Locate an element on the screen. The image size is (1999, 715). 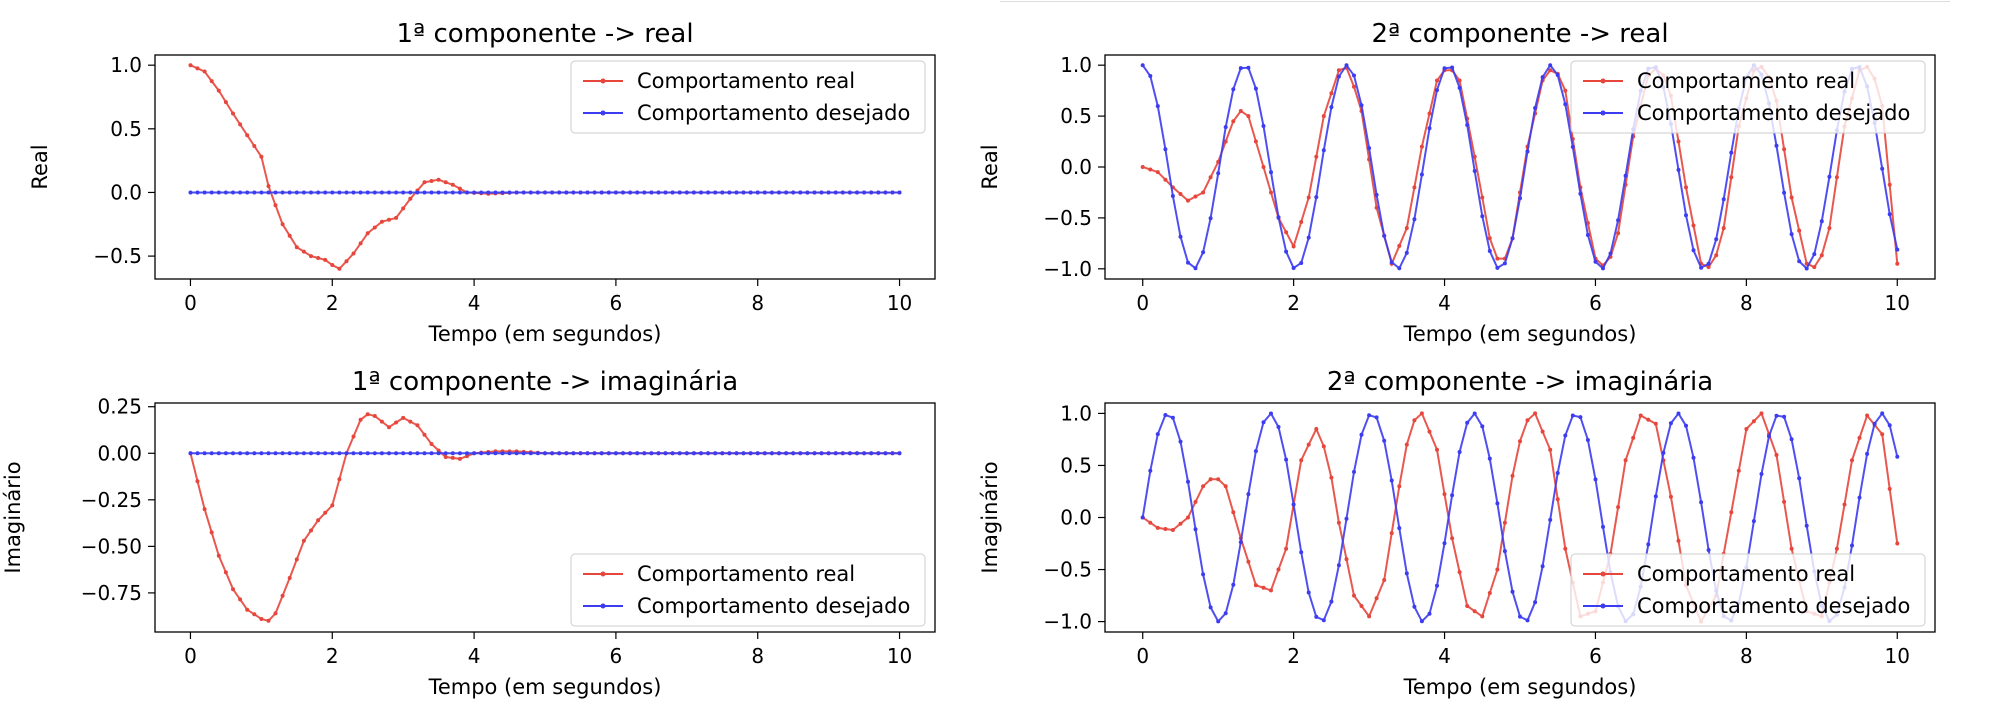
y-tick-label: 1.0 is located at coordinates (1076, 413).